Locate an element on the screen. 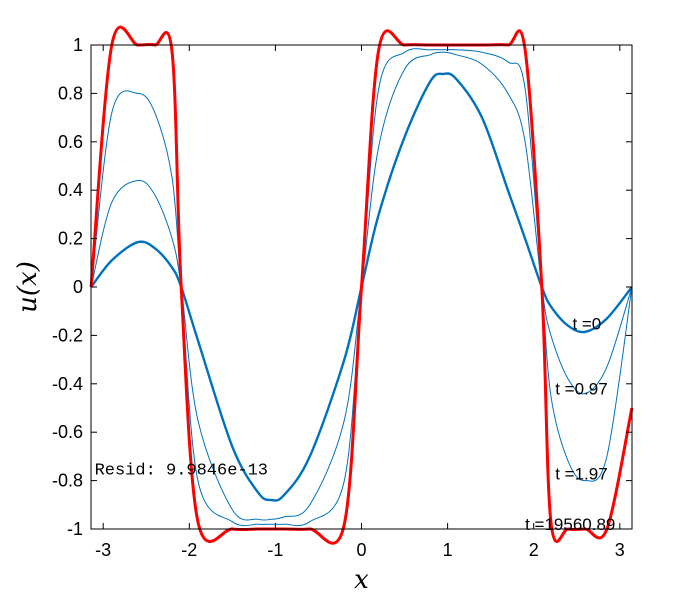 This screenshot has width=700, height=600. x-tick-label: 0 is located at coordinates (361, 550).